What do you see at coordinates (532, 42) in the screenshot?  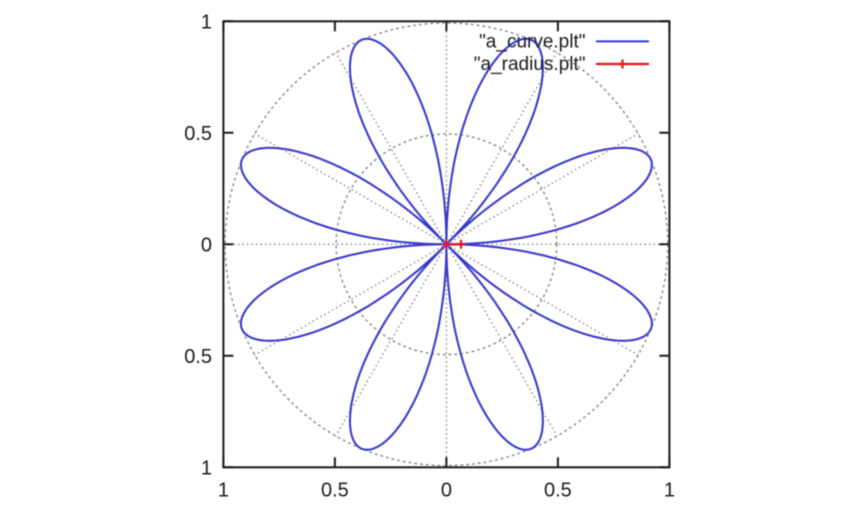 I see `svg-text: "a_curve.plt"` at bounding box center [532, 42].